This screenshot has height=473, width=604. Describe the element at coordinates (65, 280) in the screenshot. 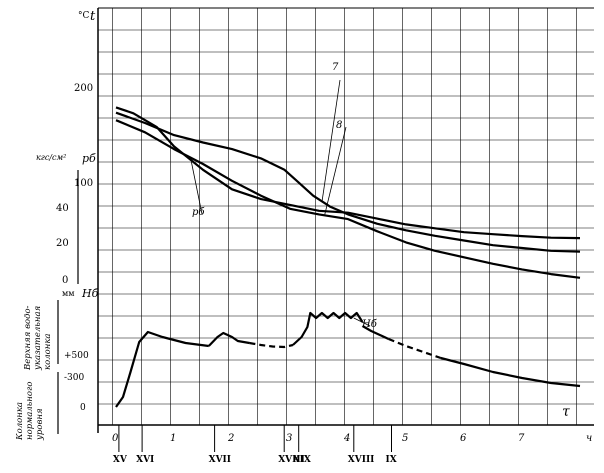

I see `pressure-tick-label: 0` at that location.